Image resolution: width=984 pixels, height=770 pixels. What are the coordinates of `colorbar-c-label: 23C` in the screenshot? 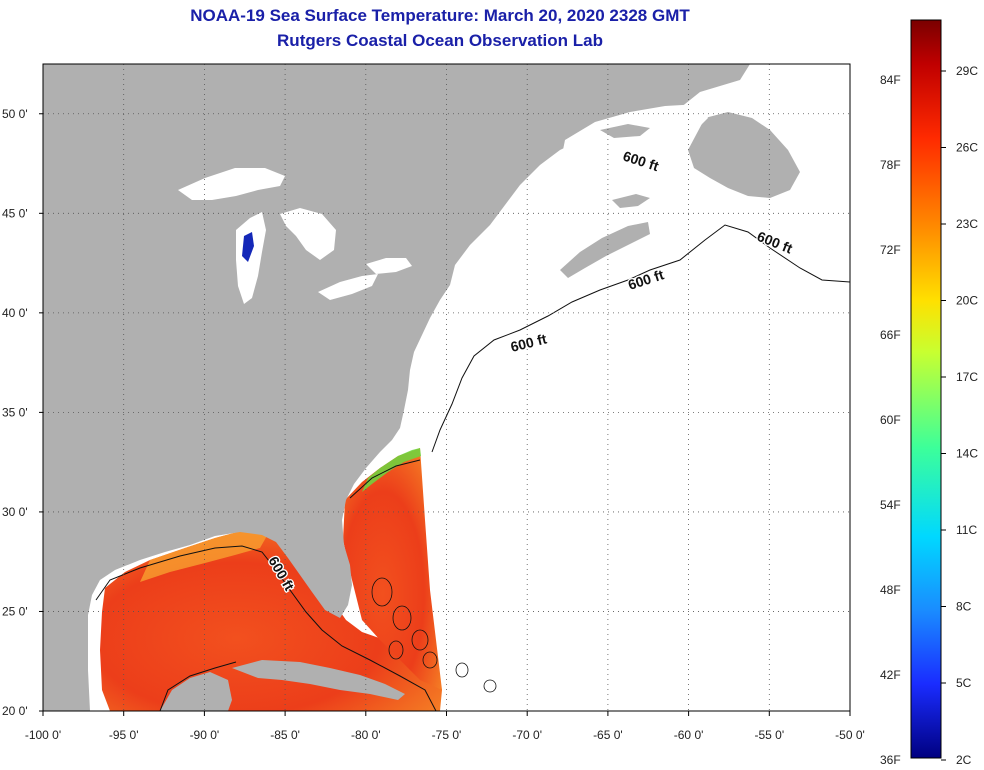 It's located at (967, 224).